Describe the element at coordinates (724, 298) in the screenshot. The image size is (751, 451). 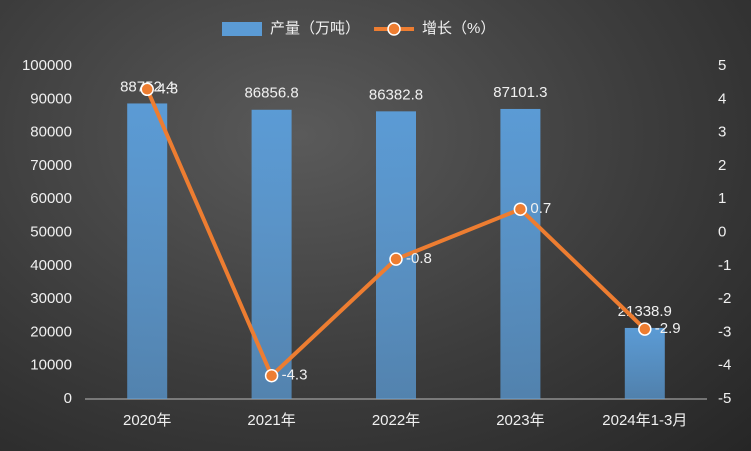
I see `y2-tick-label: -2` at that location.